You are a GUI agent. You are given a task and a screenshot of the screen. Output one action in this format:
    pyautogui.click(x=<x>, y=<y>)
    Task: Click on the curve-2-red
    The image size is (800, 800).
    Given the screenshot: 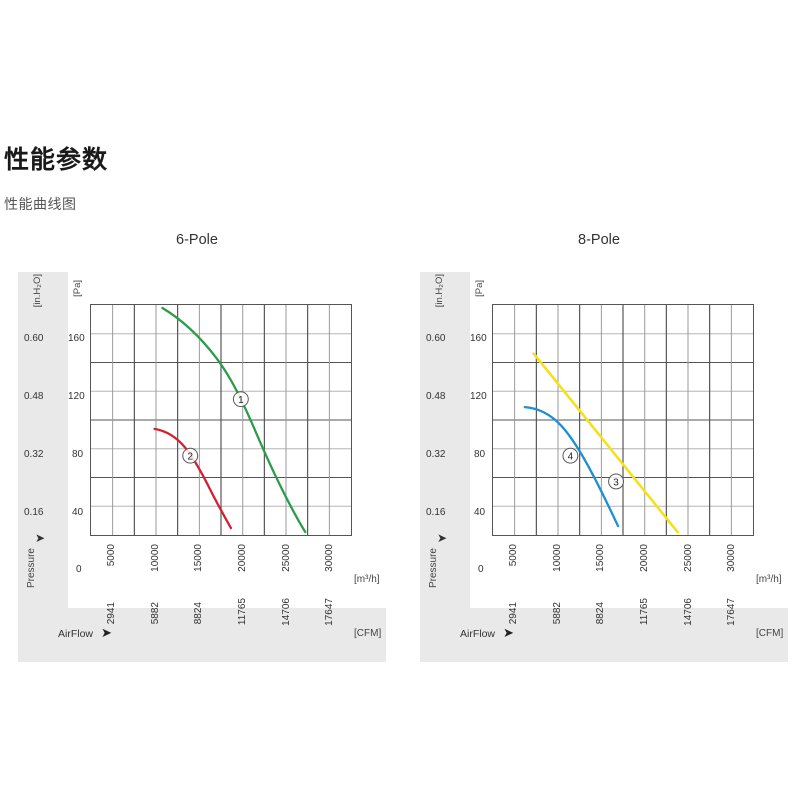 What is the action you would take?
    pyautogui.click(x=193, y=478)
    